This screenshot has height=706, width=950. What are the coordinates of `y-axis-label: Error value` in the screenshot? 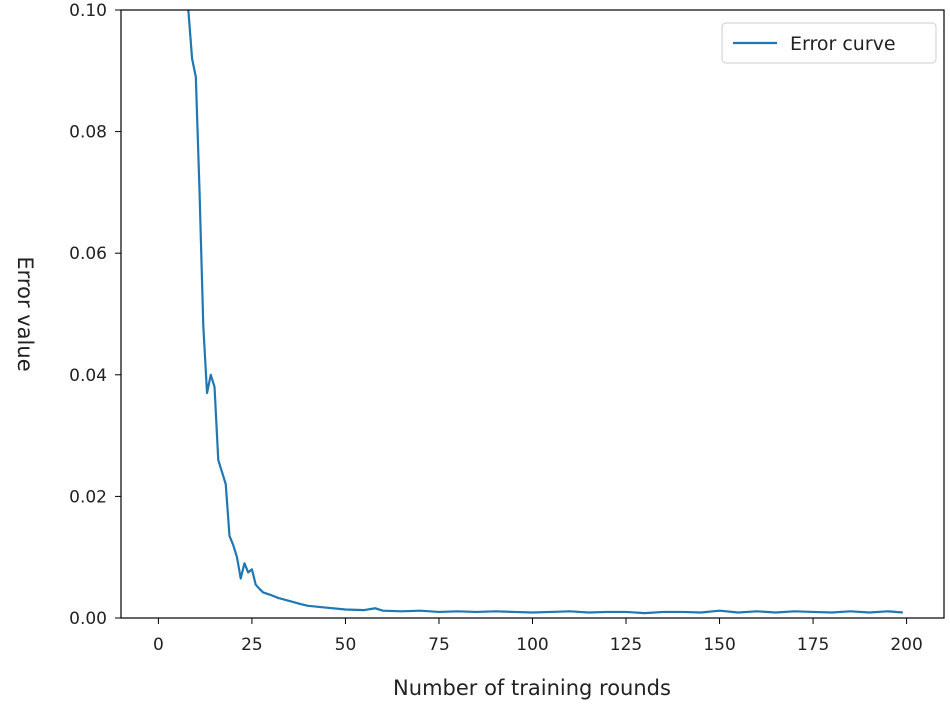 It's located at (25, 313).